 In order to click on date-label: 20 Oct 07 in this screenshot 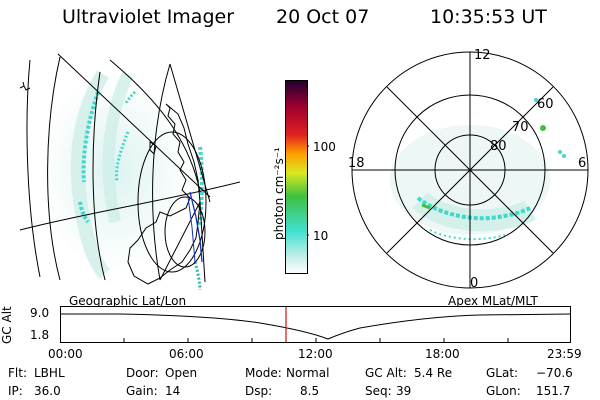, I will do `click(323, 17)`.